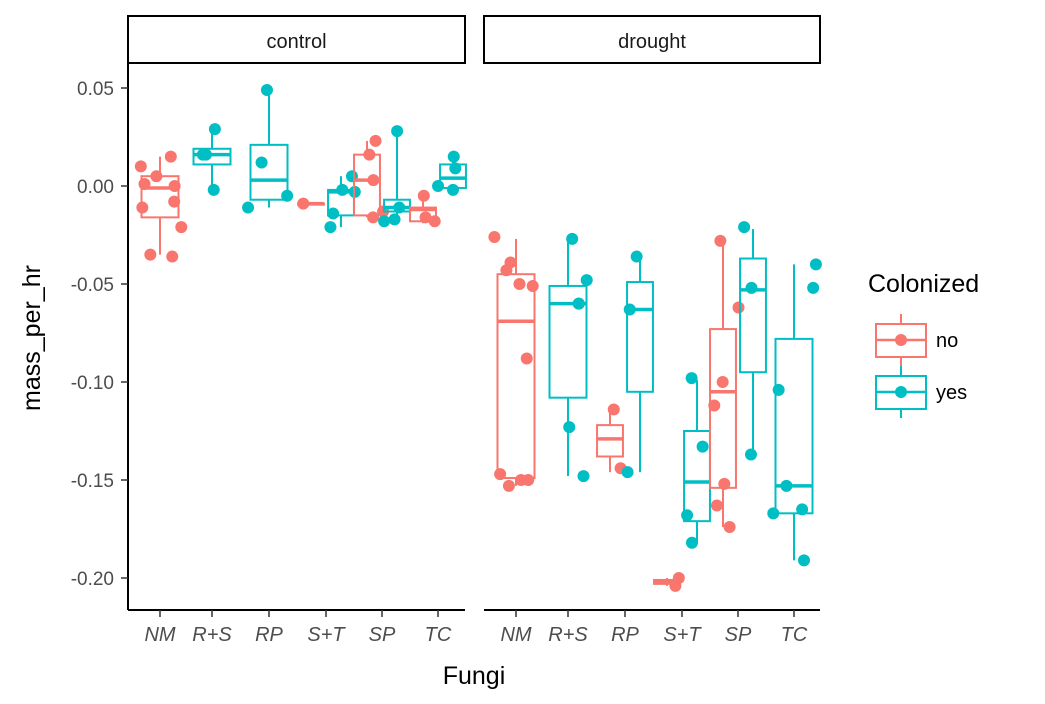 The width and height of the screenshot is (1045, 704). Describe the element at coordinates (32, 338) in the screenshot. I see `y-axis-title: mass_per_hr` at that location.